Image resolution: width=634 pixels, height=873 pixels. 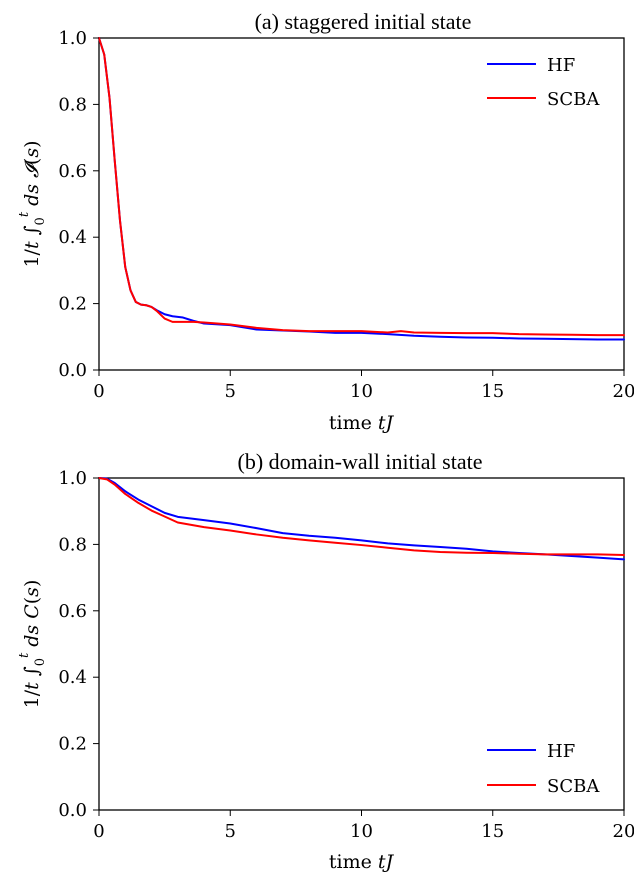 What do you see at coordinates (623, 391) in the screenshot?
I see `panel-a-x-tick-label: 20` at bounding box center [623, 391].